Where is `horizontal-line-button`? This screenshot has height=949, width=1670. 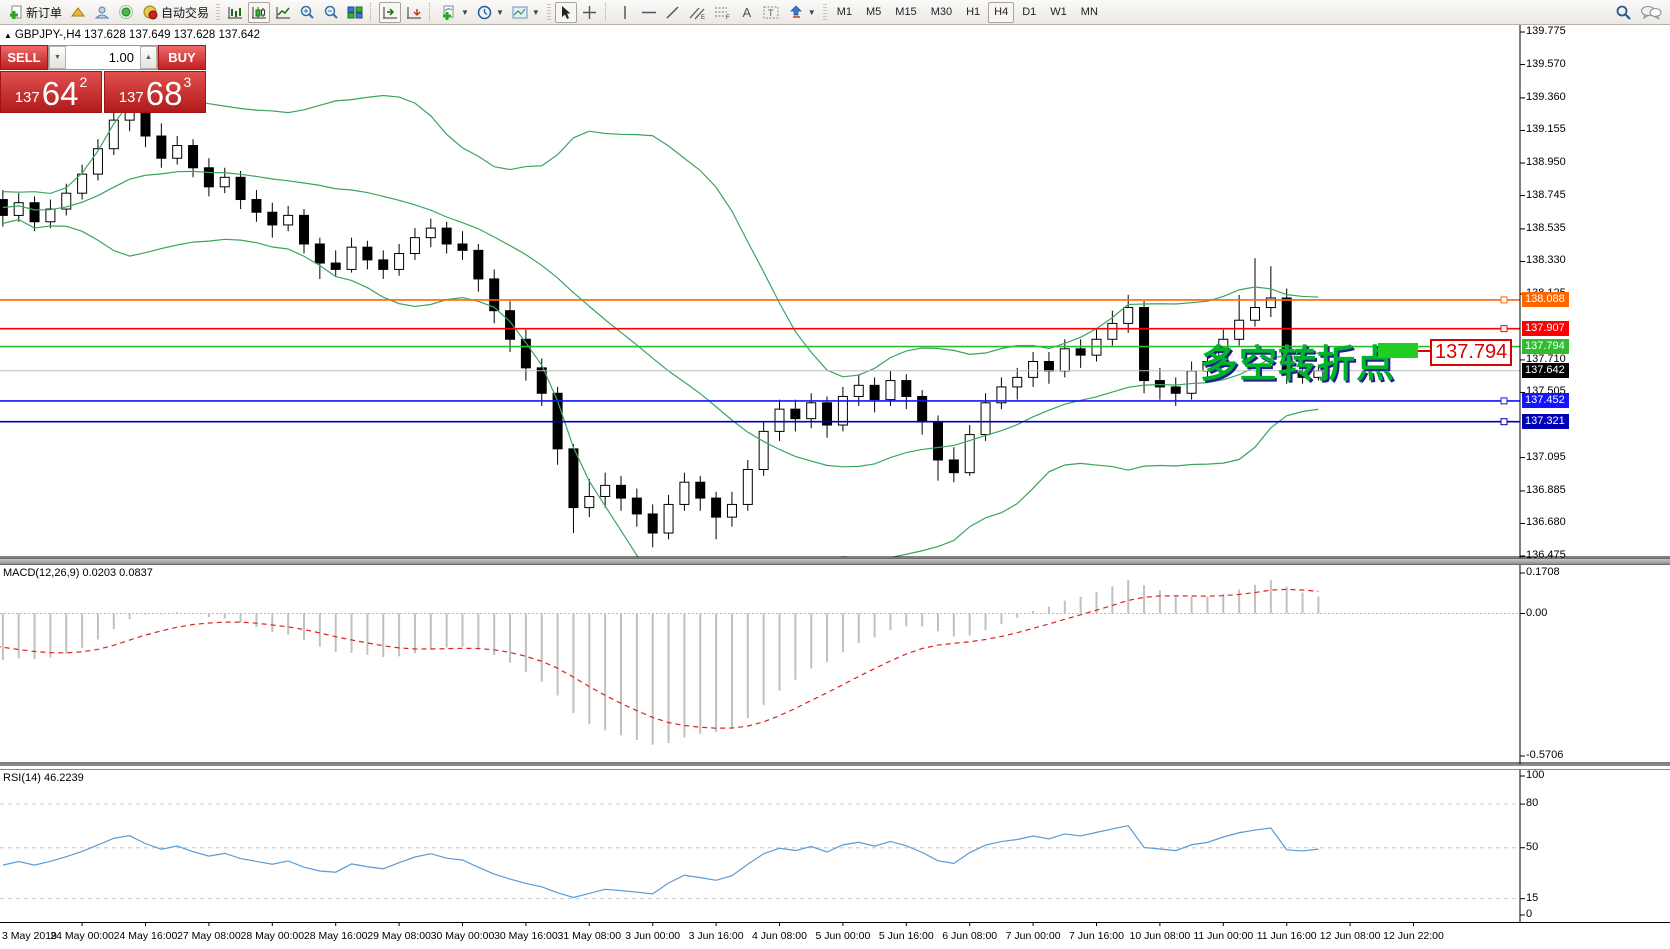
horizontal-line-button is located at coordinates (649, 12).